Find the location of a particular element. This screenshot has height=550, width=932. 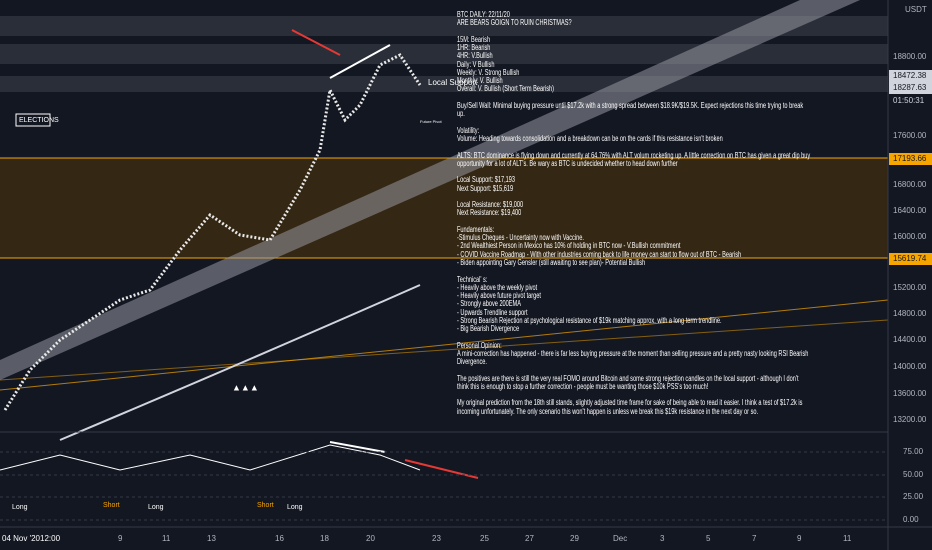

text-line: 1HR: Bearish is located at coordinates (474, 48).